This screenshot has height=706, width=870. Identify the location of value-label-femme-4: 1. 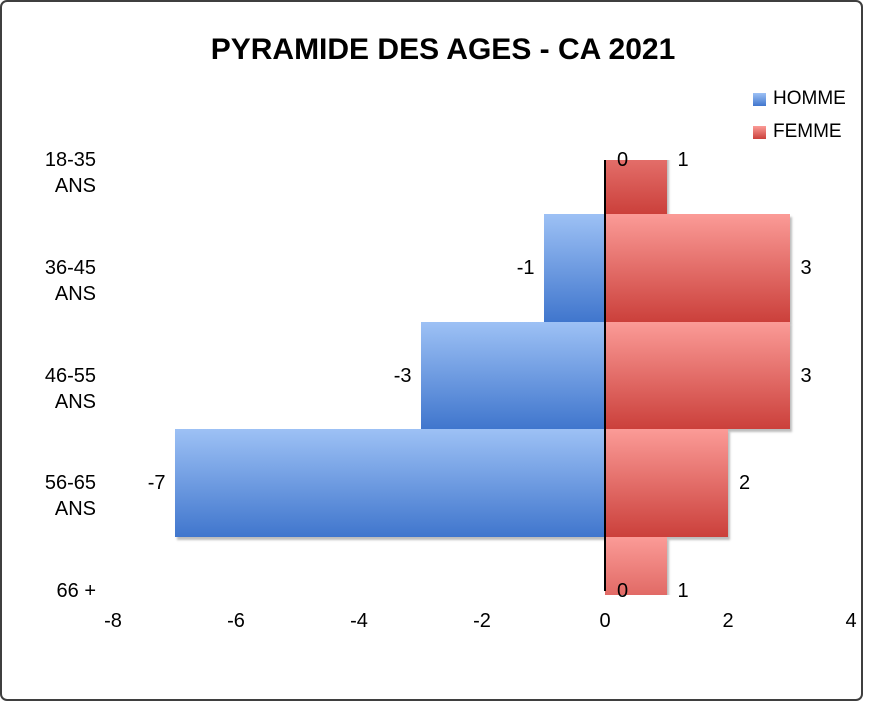
(683, 591).